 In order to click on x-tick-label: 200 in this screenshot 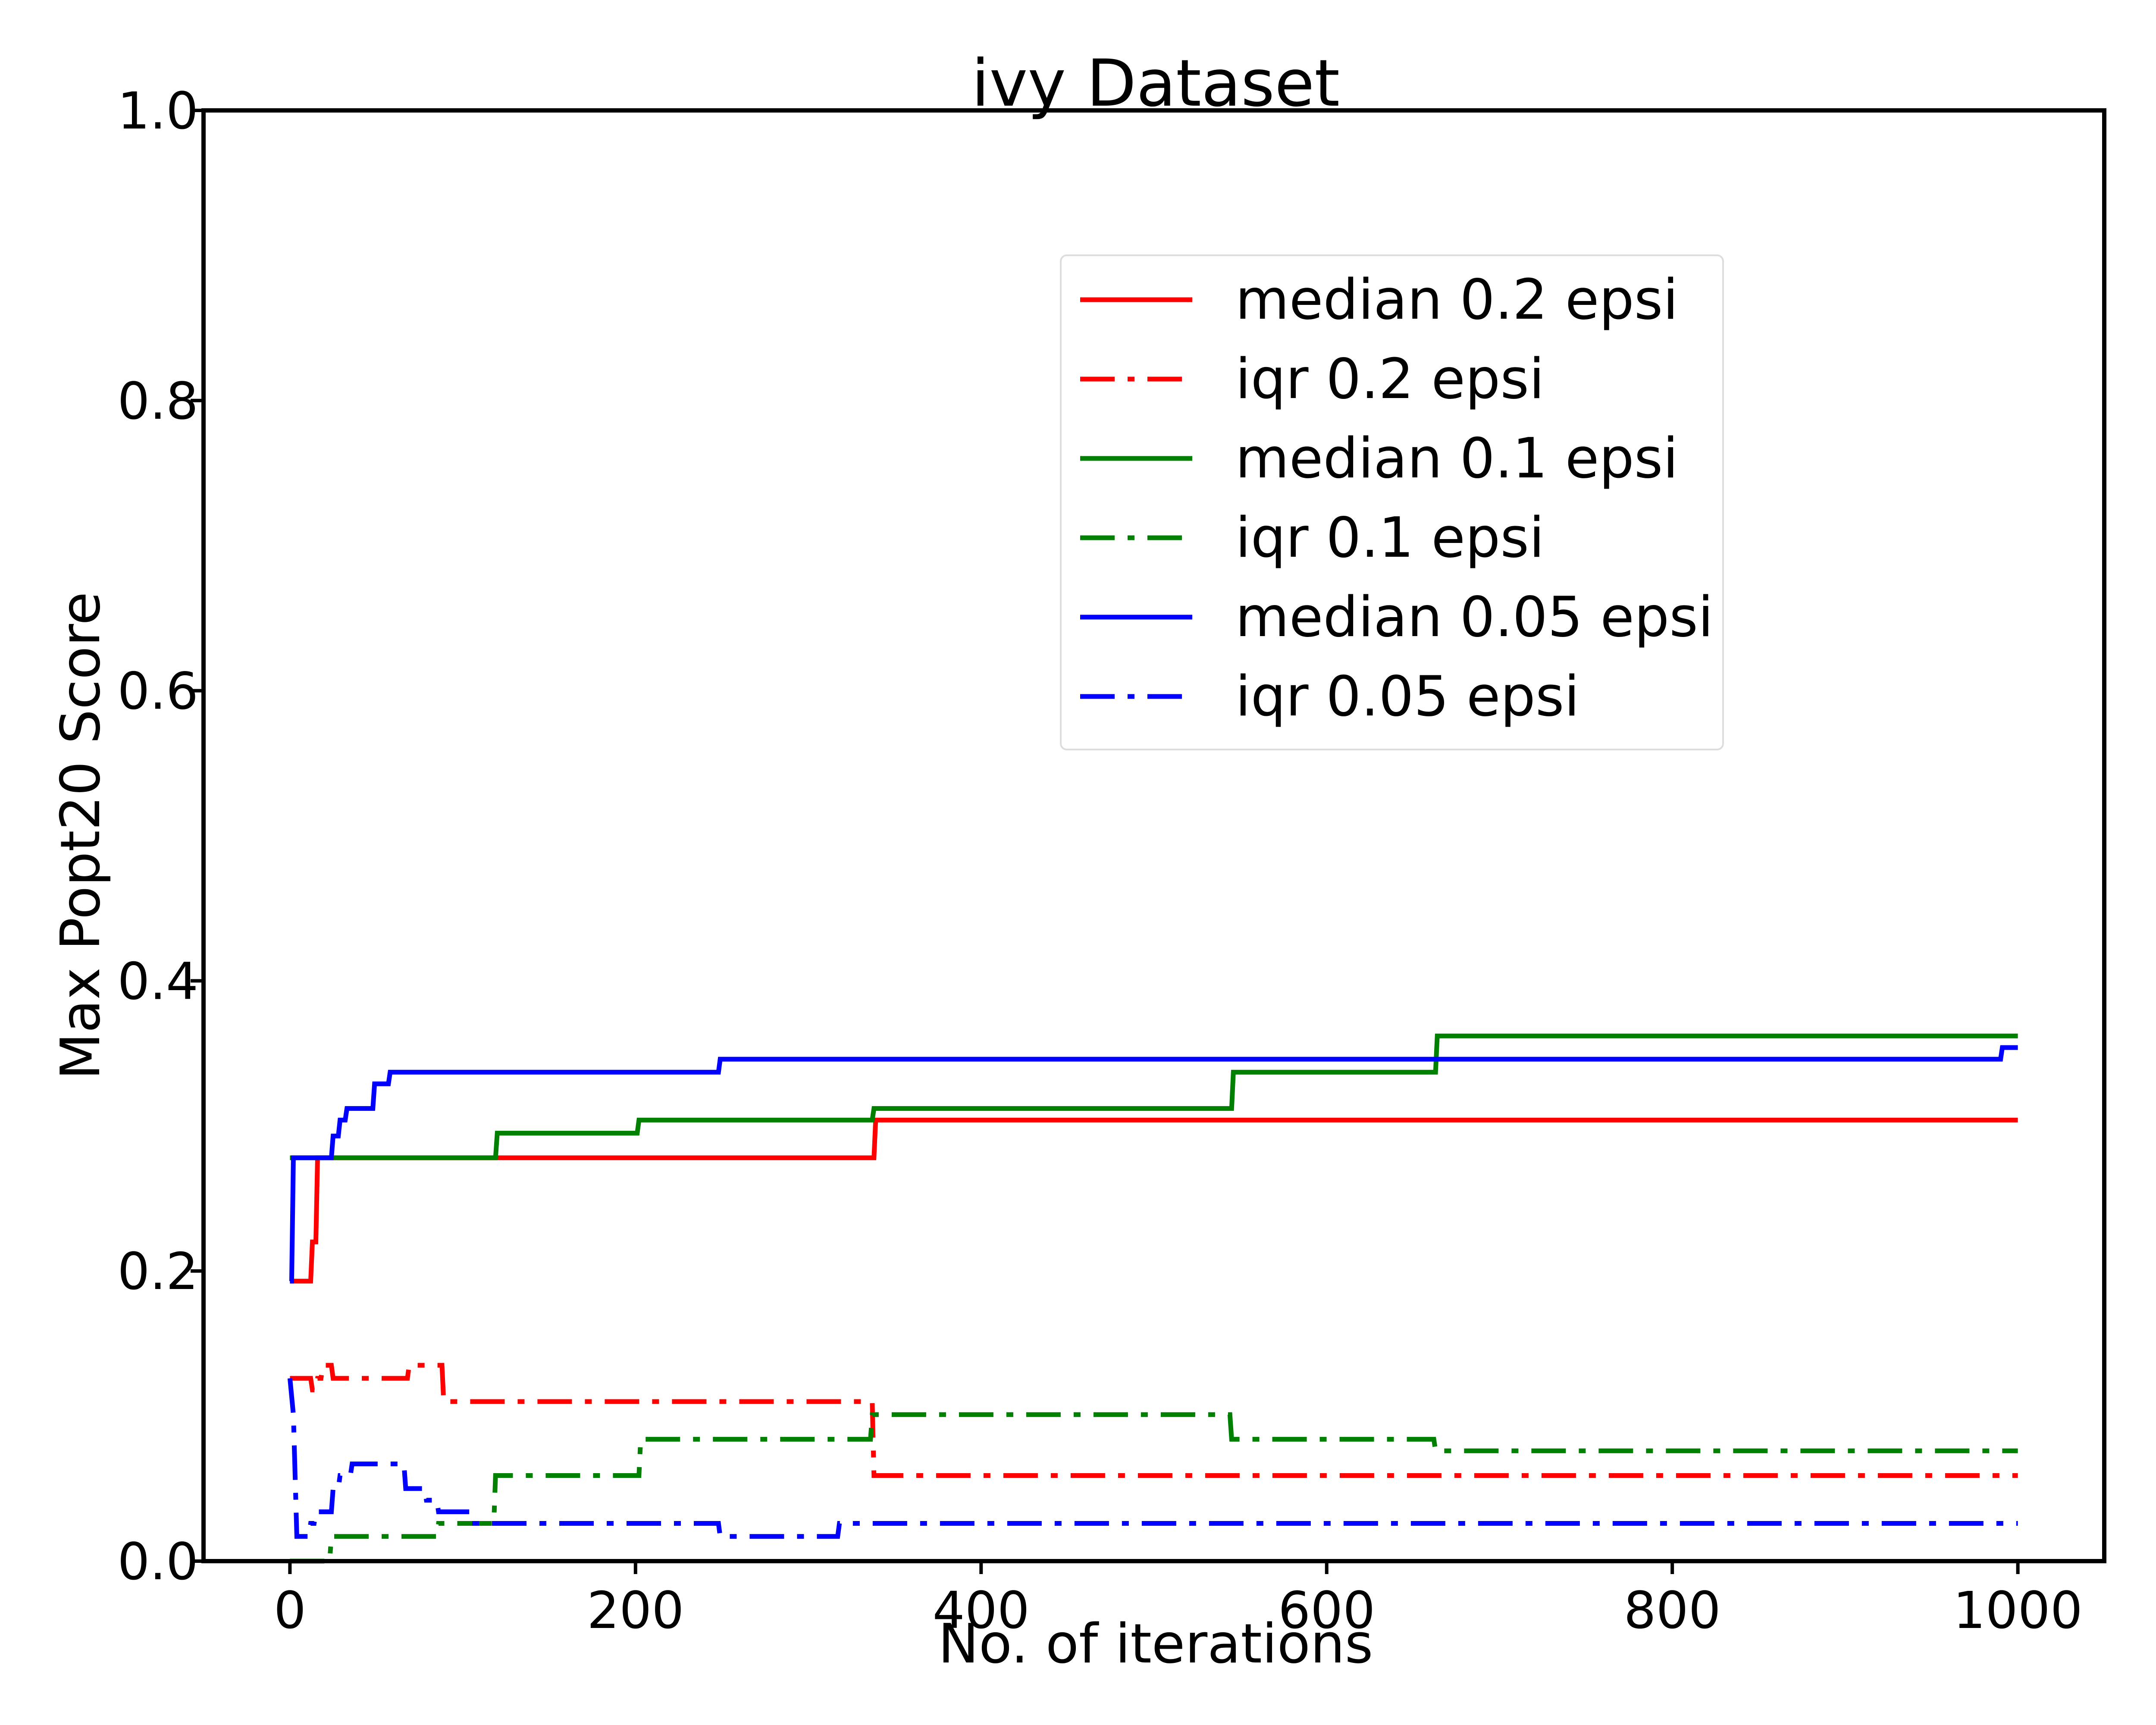, I will do `click(635, 1611)`.